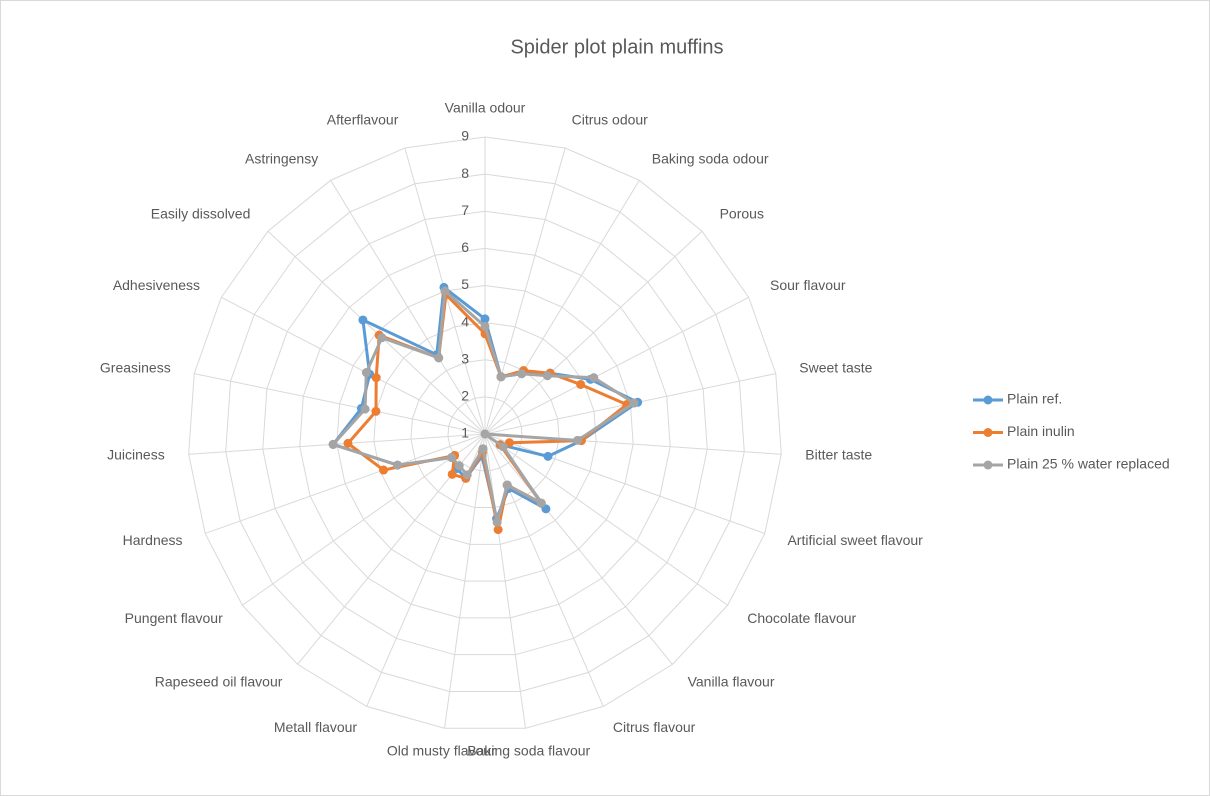 The width and height of the screenshot is (1210, 796). Describe the element at coordinates (153, 540) in the screenshot. I see `category-label: Hardness` at that location.